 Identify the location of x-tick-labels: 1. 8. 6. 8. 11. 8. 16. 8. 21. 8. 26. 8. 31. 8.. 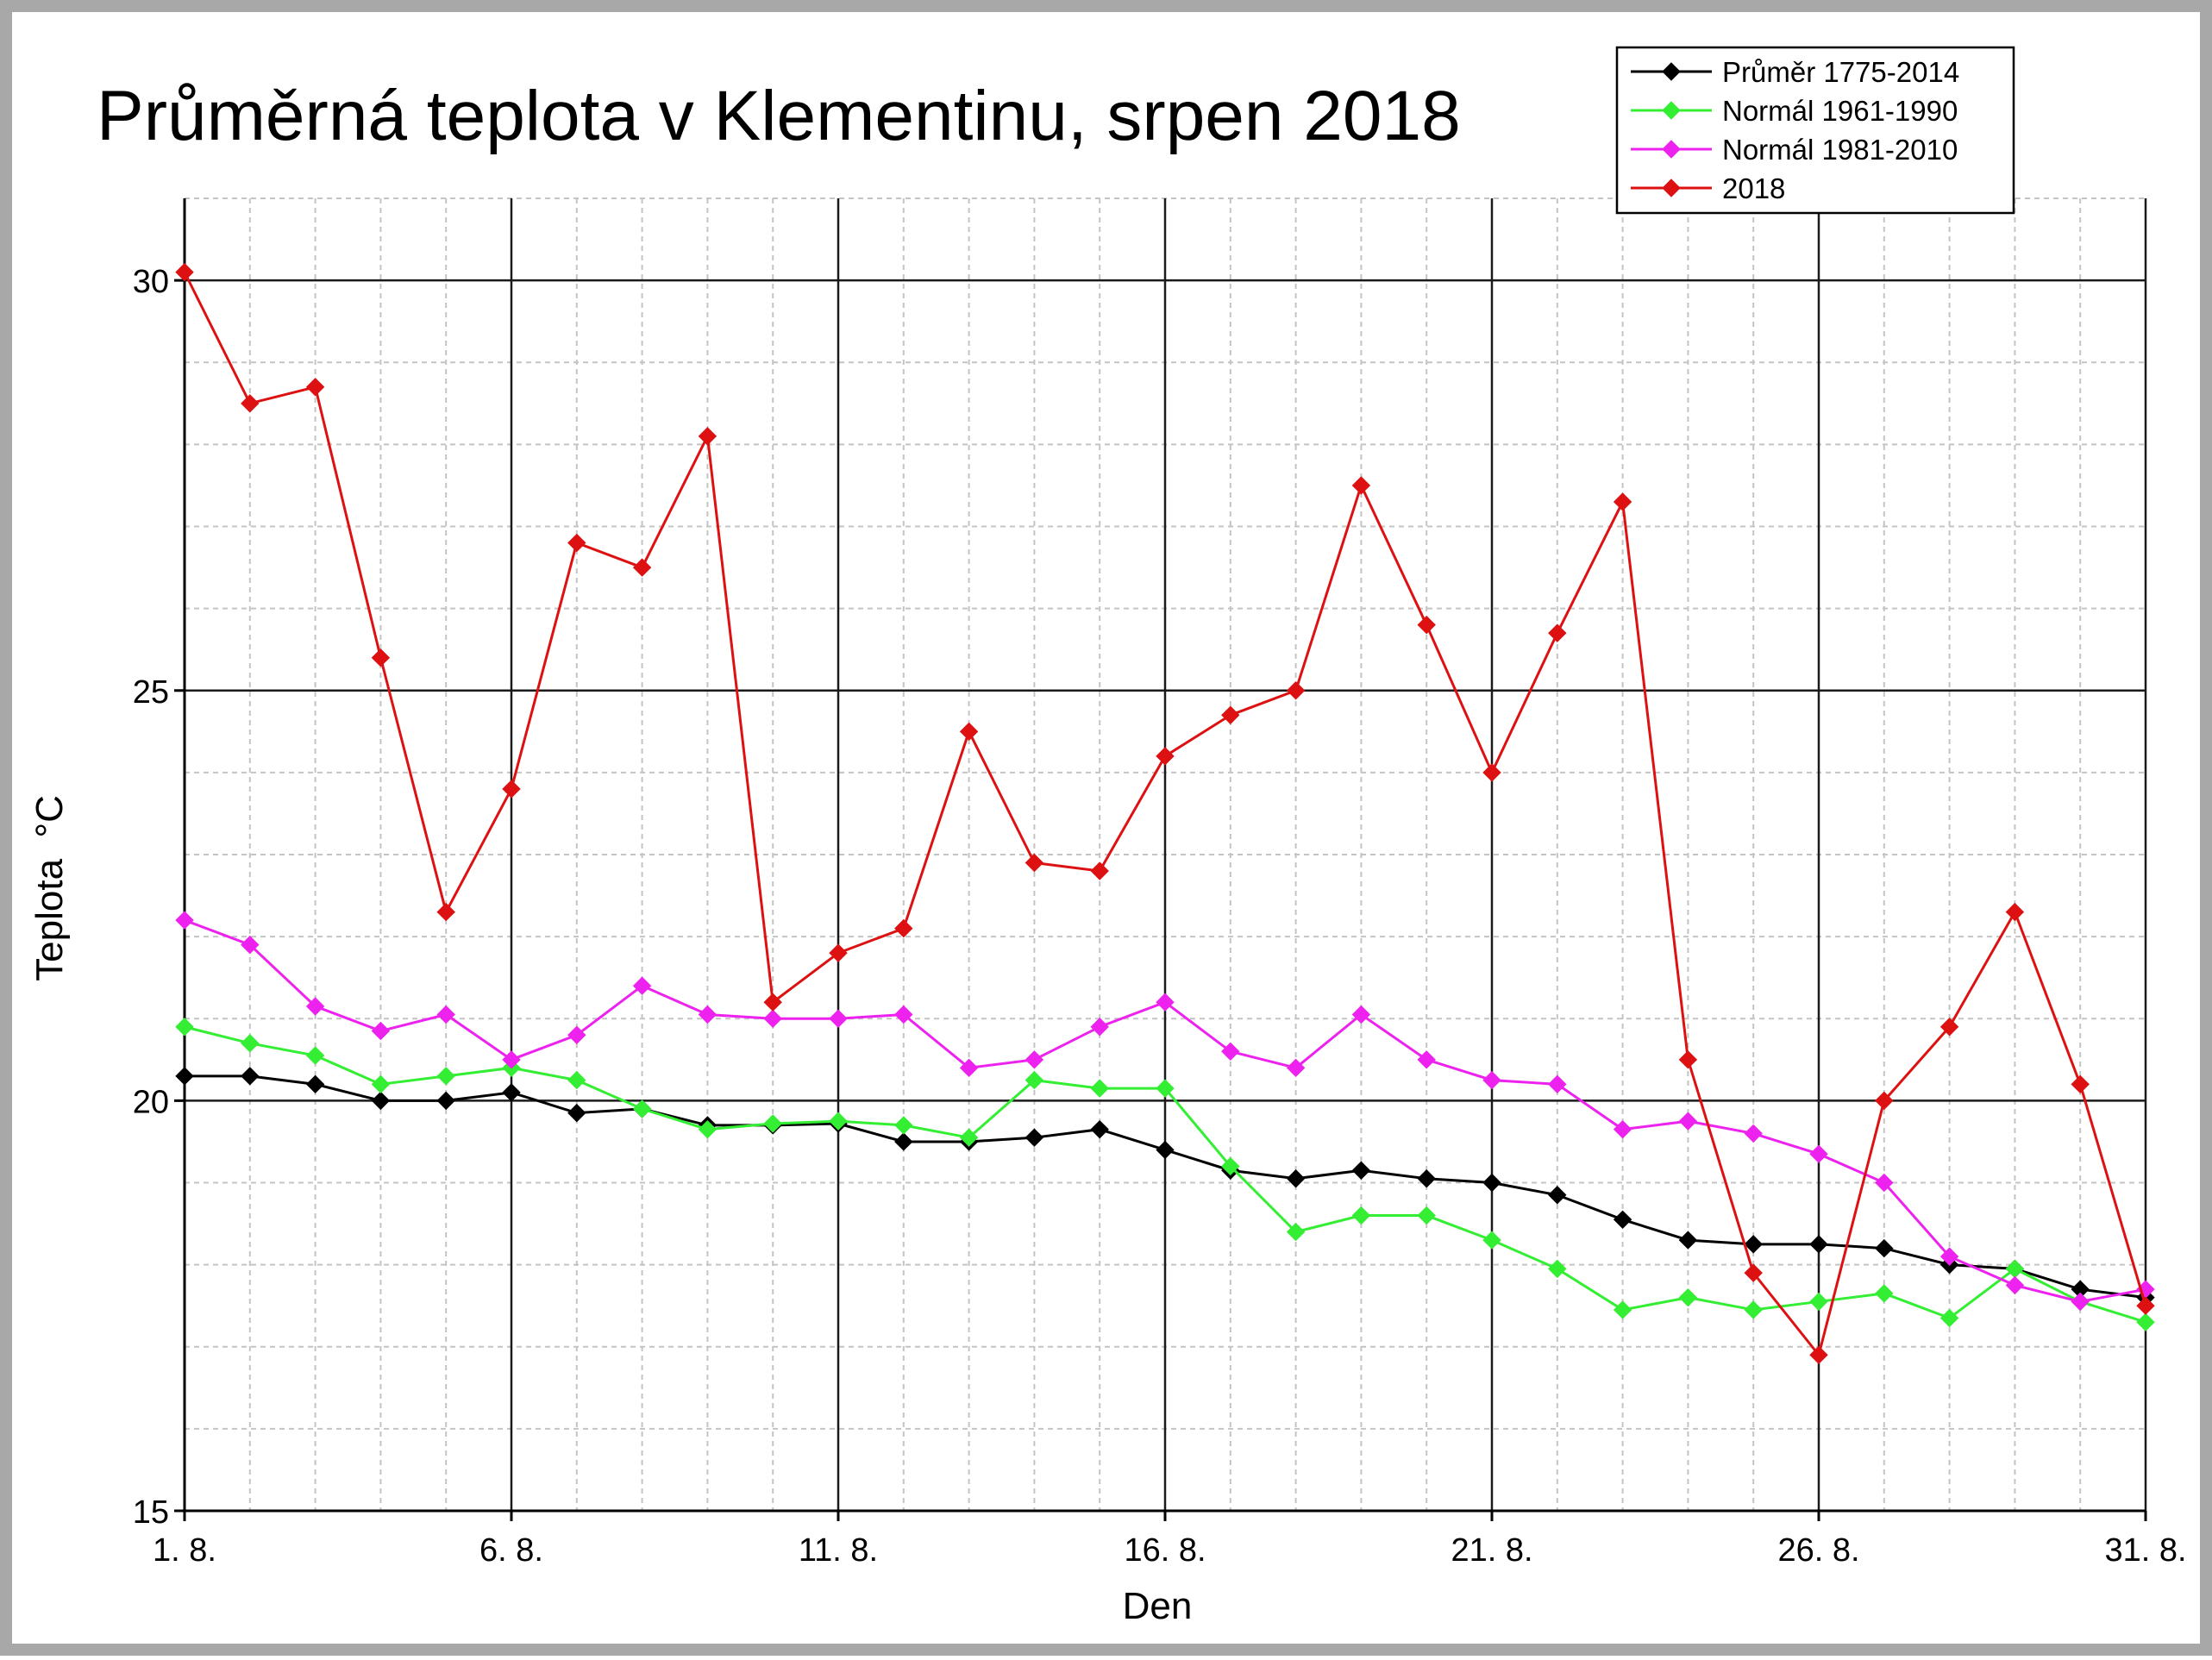
(1170, 1550).